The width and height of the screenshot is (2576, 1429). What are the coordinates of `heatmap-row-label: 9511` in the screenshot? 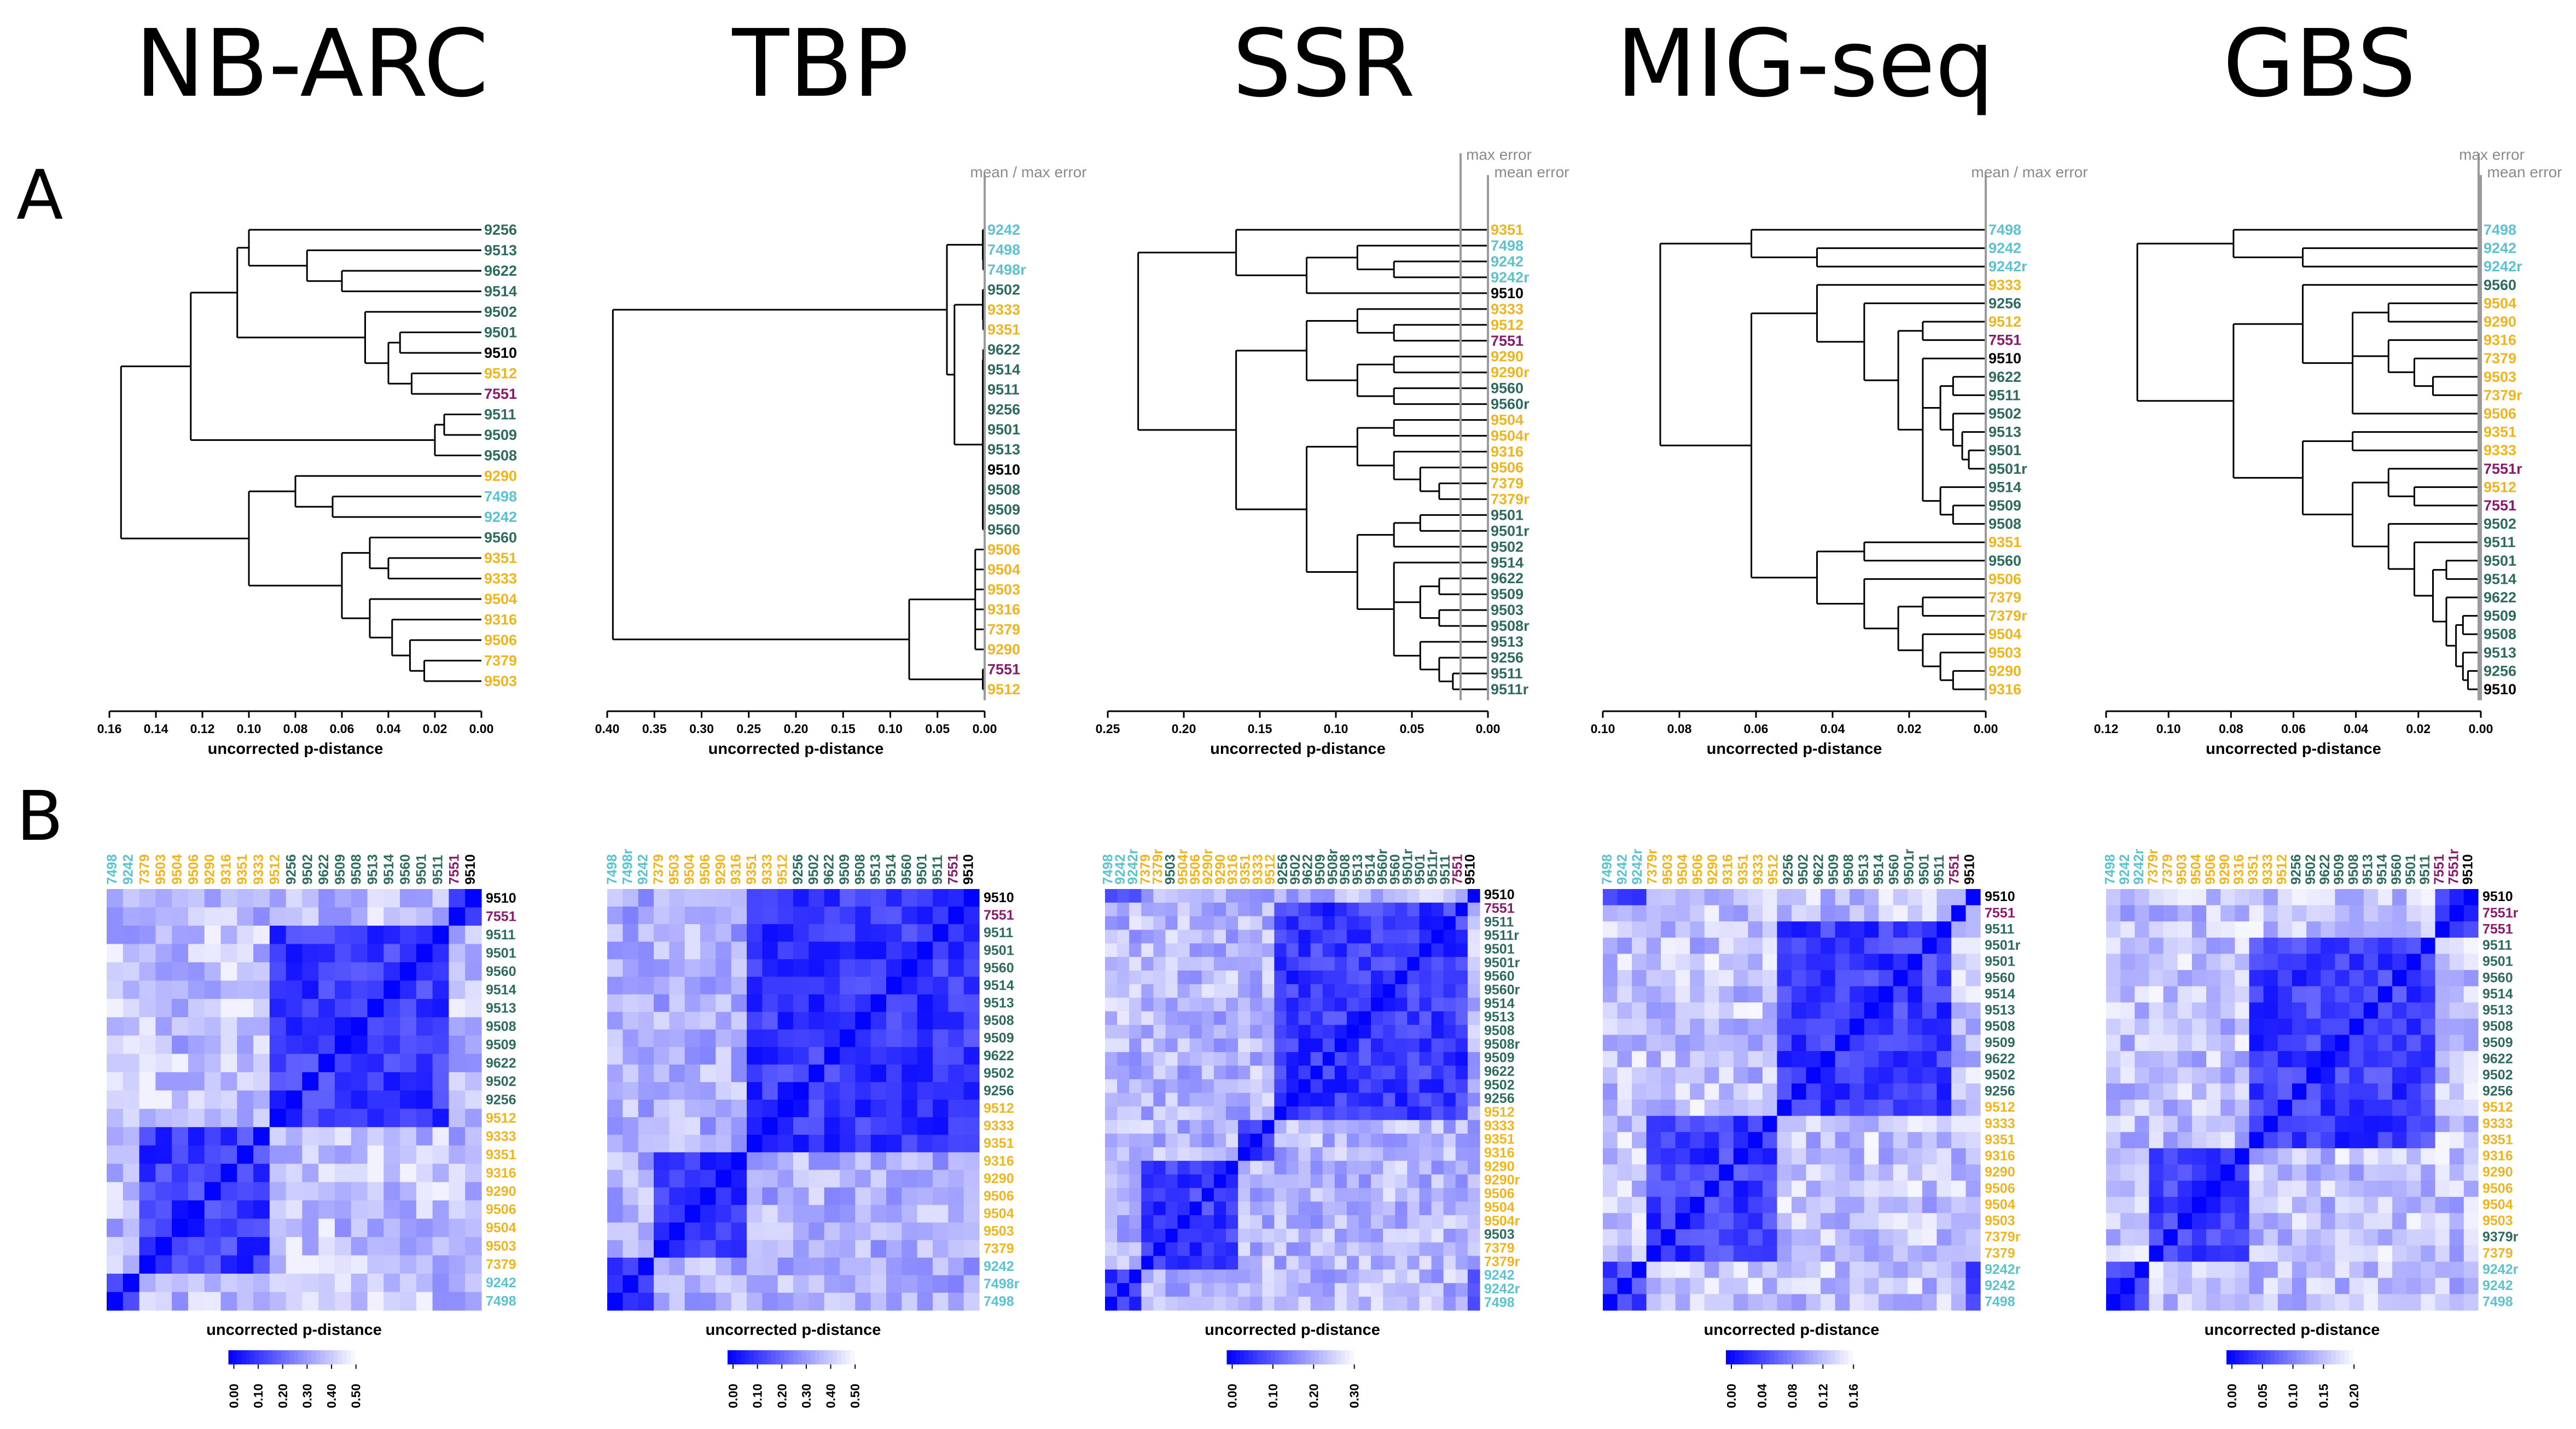 It's located at (1999, 929).